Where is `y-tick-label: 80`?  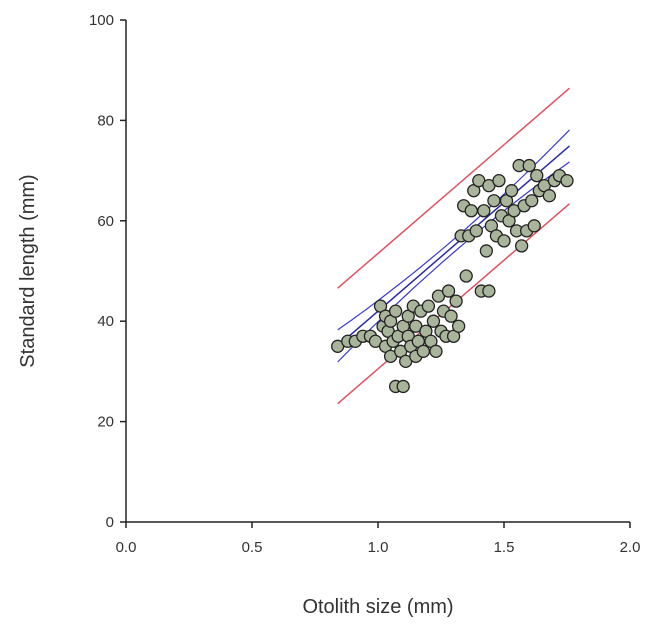
y-tick-label: 80 is located at coordinates (105, 120).